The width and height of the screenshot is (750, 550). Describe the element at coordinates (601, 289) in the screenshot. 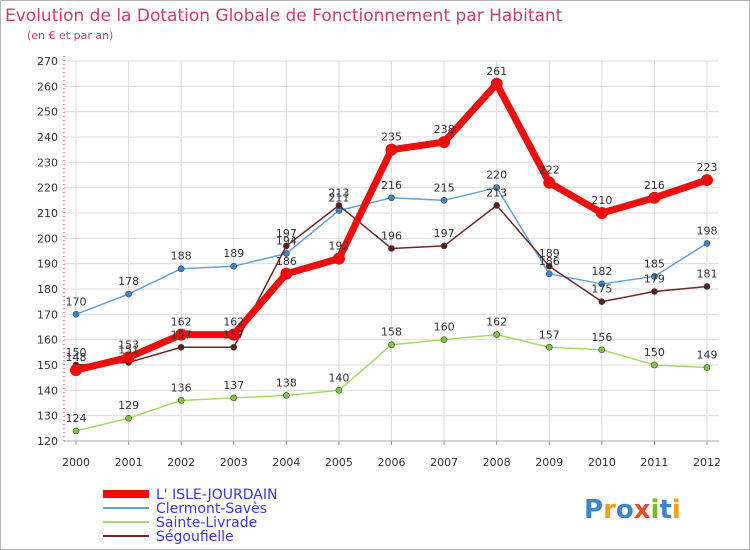

I see `data-label: 175` at that location.